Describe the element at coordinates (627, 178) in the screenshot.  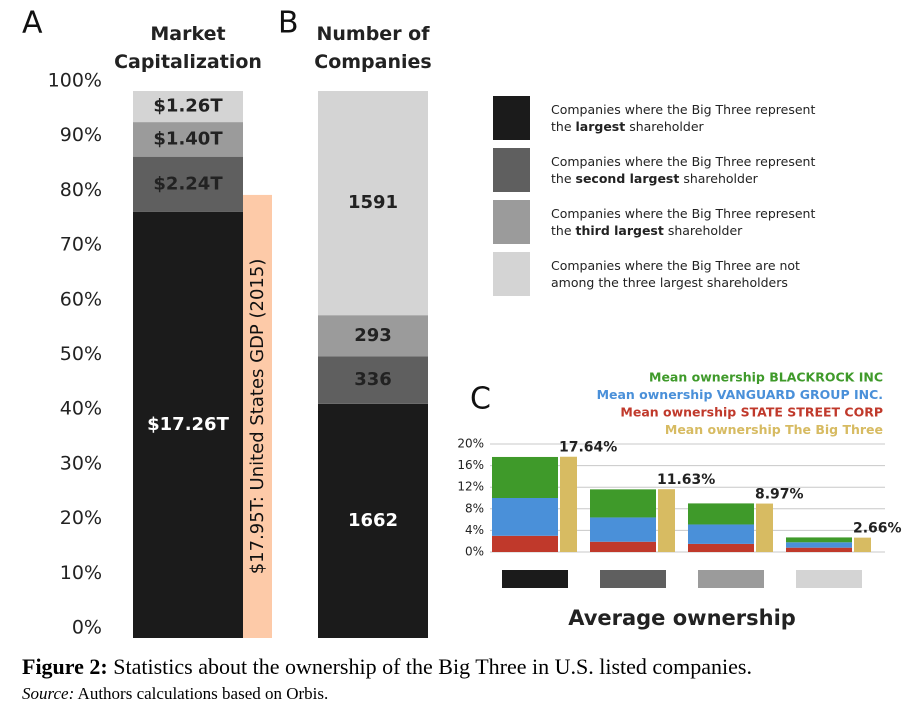
I see `legend-text: second largest` at that location.